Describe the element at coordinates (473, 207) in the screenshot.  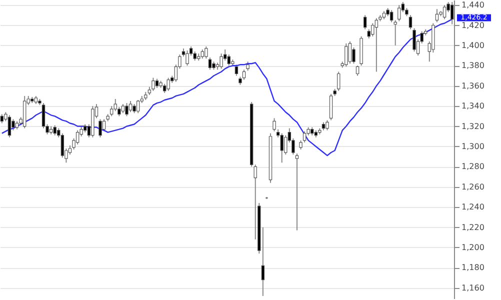
I see `y-tick-label: 1,240` at that location.